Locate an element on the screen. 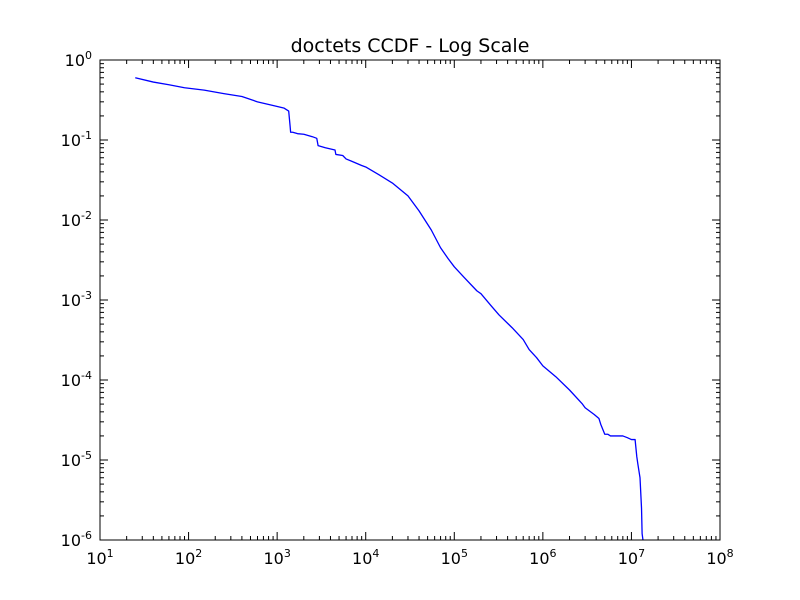 The width and height of the screenshot is (800, 600). x-tick-label-exponent: 8 is located at coordinates (730, 553).